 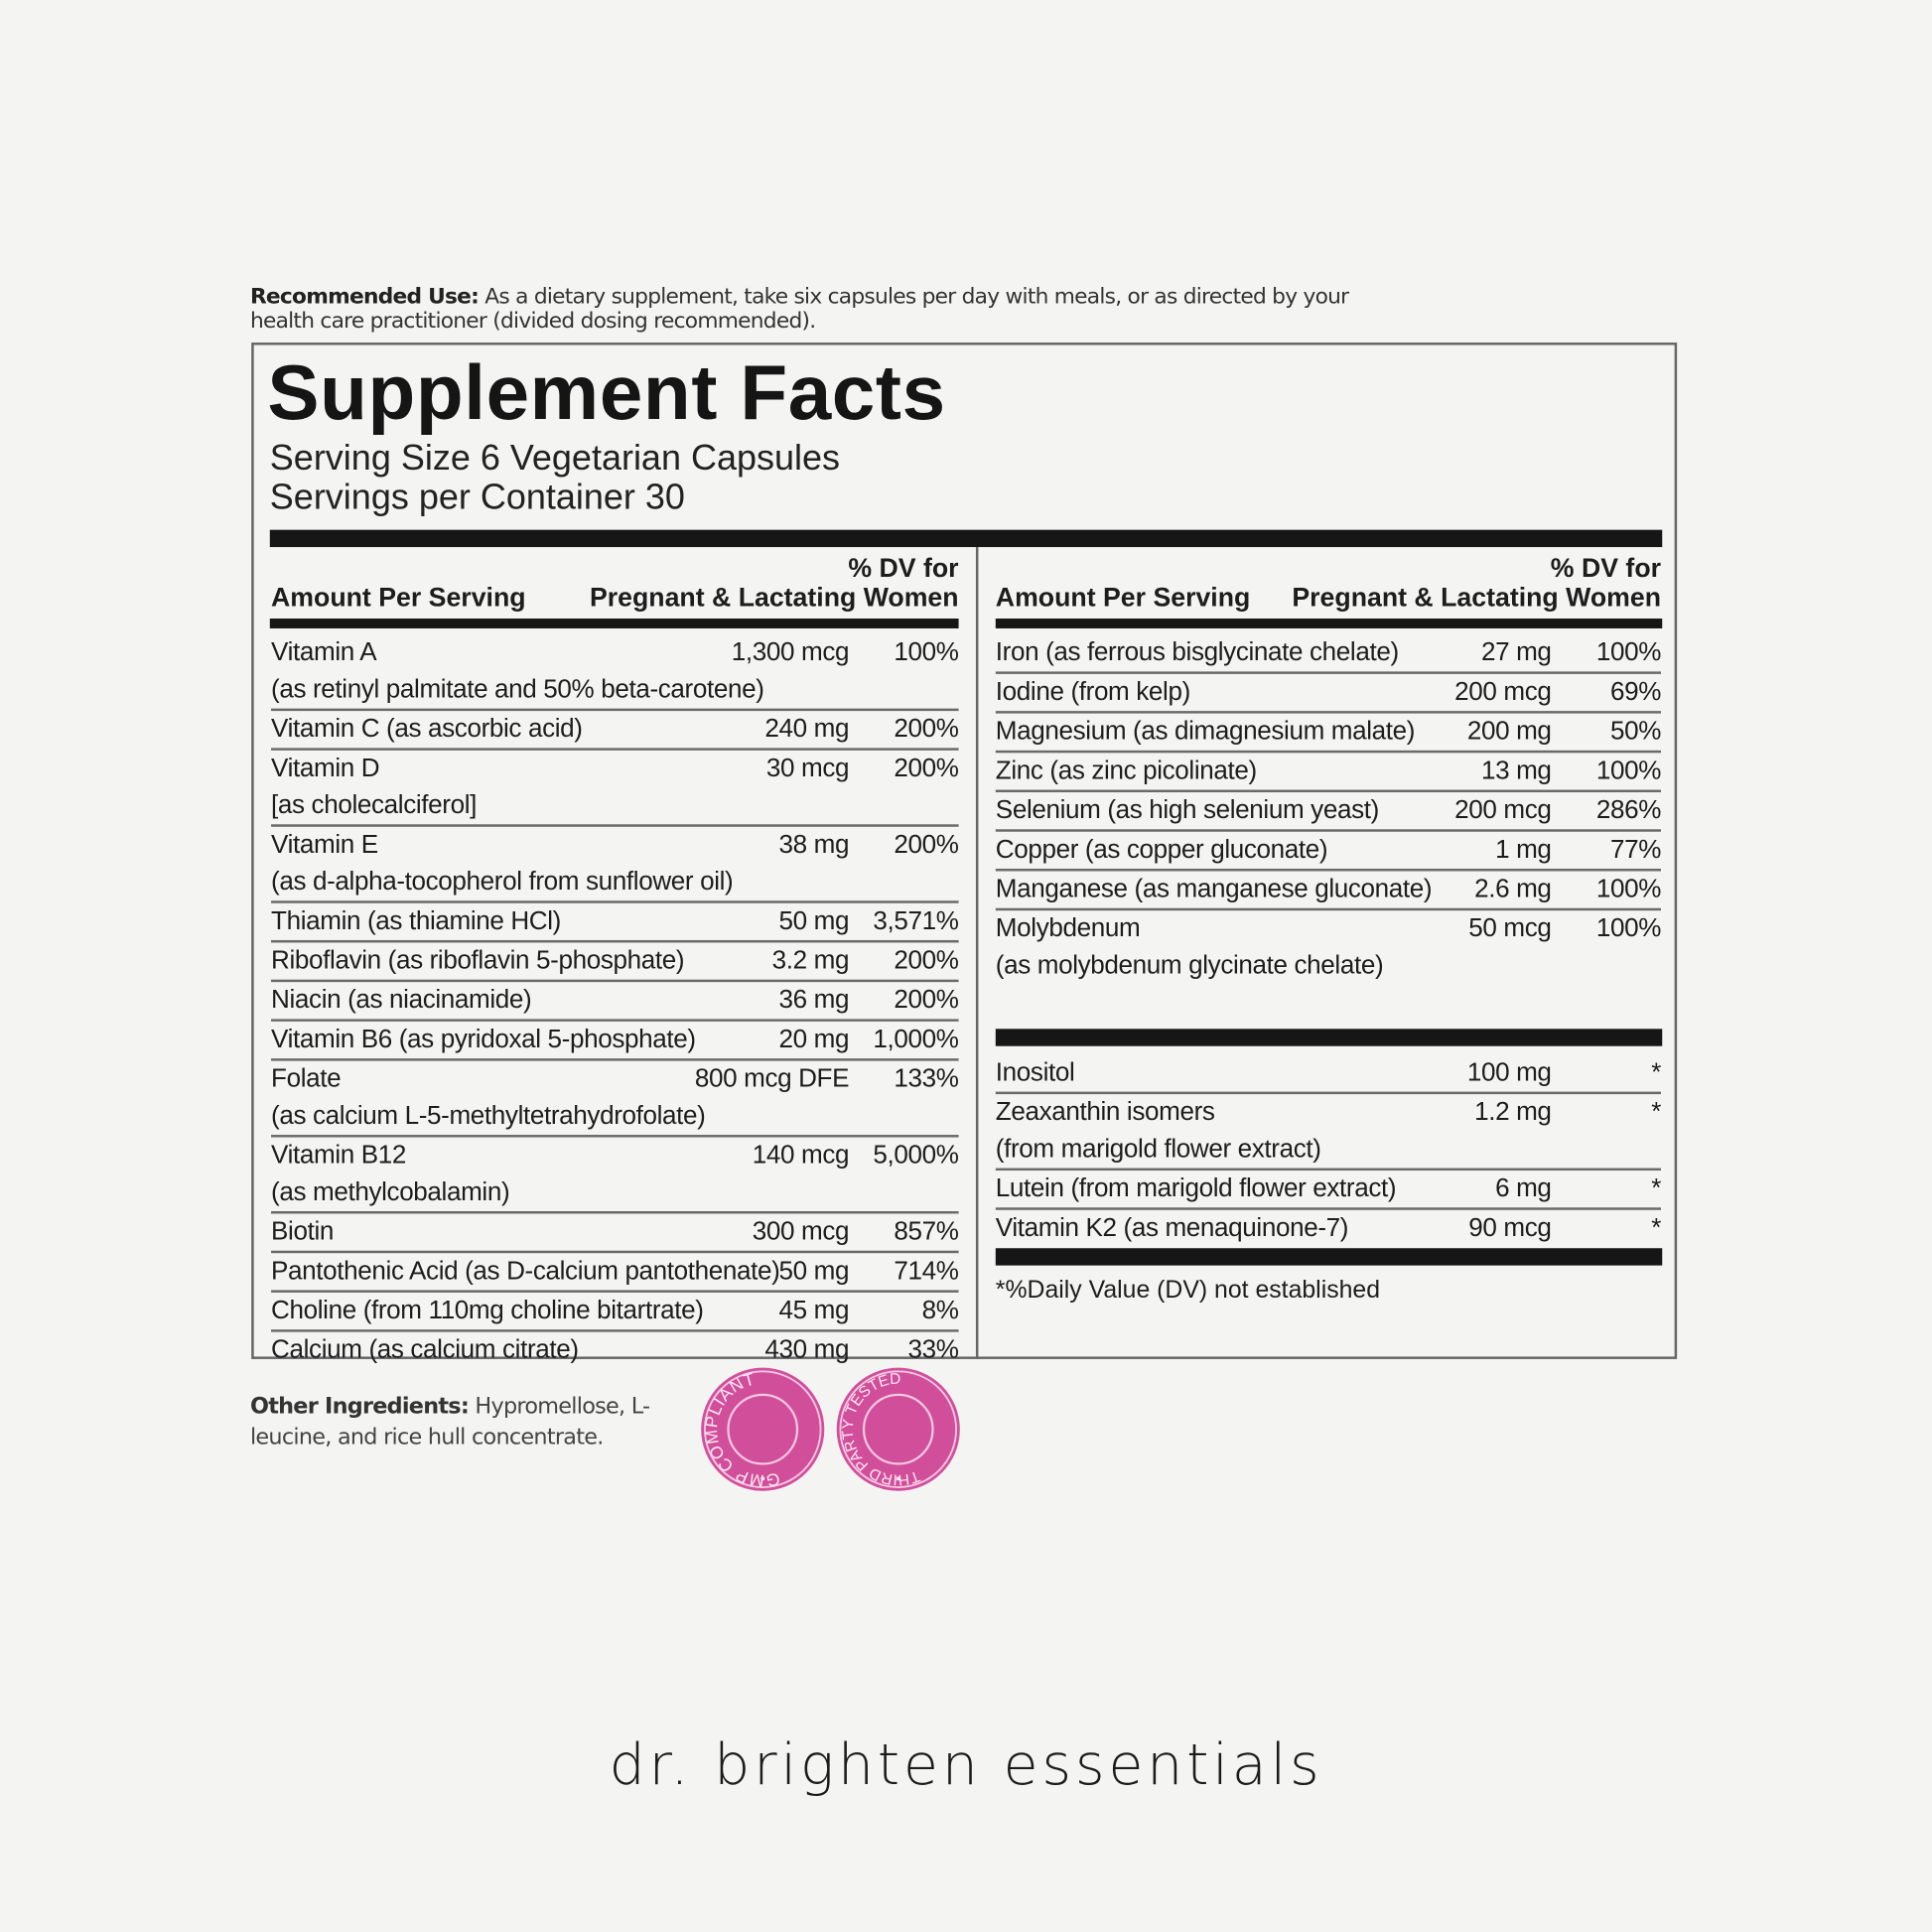 What do you see at coordinates (303, 1231) in the screenshot?
I see `nutrient-name: Biotin` at bounding box center [303, 1231].